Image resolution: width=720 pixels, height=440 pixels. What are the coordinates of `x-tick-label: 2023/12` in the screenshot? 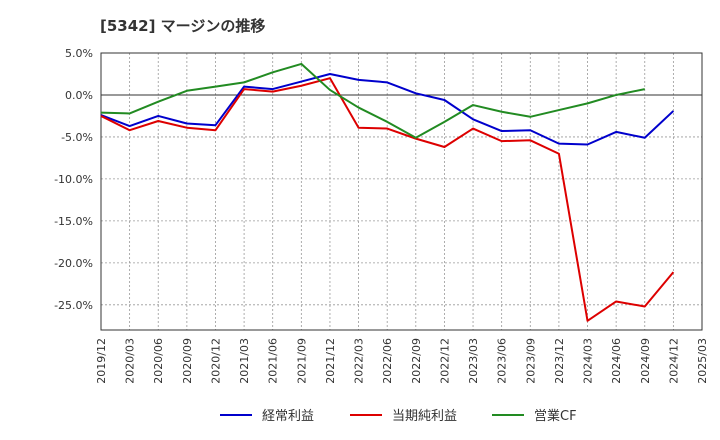 It's located at (559, 361).